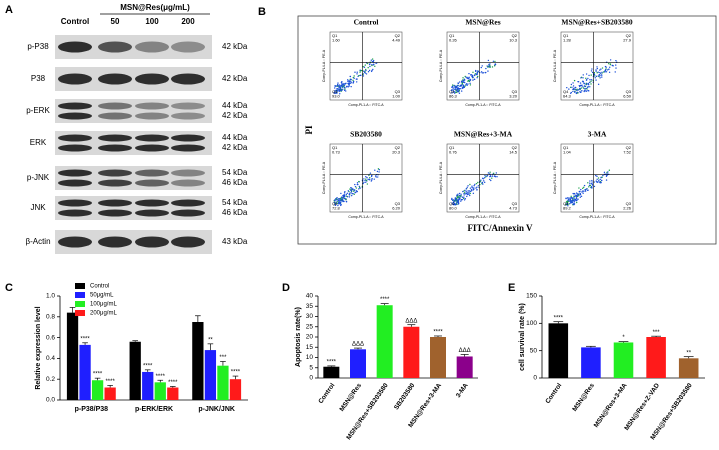  I want to click on legend-label: 50μg/mL, so click(102, 296).